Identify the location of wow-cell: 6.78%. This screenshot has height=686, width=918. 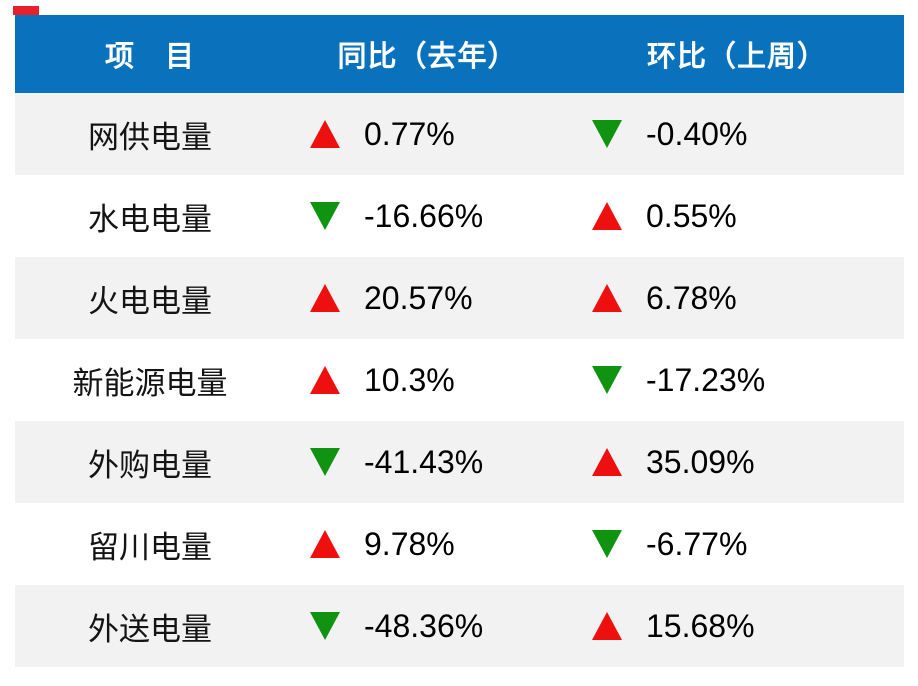
(737, 298).